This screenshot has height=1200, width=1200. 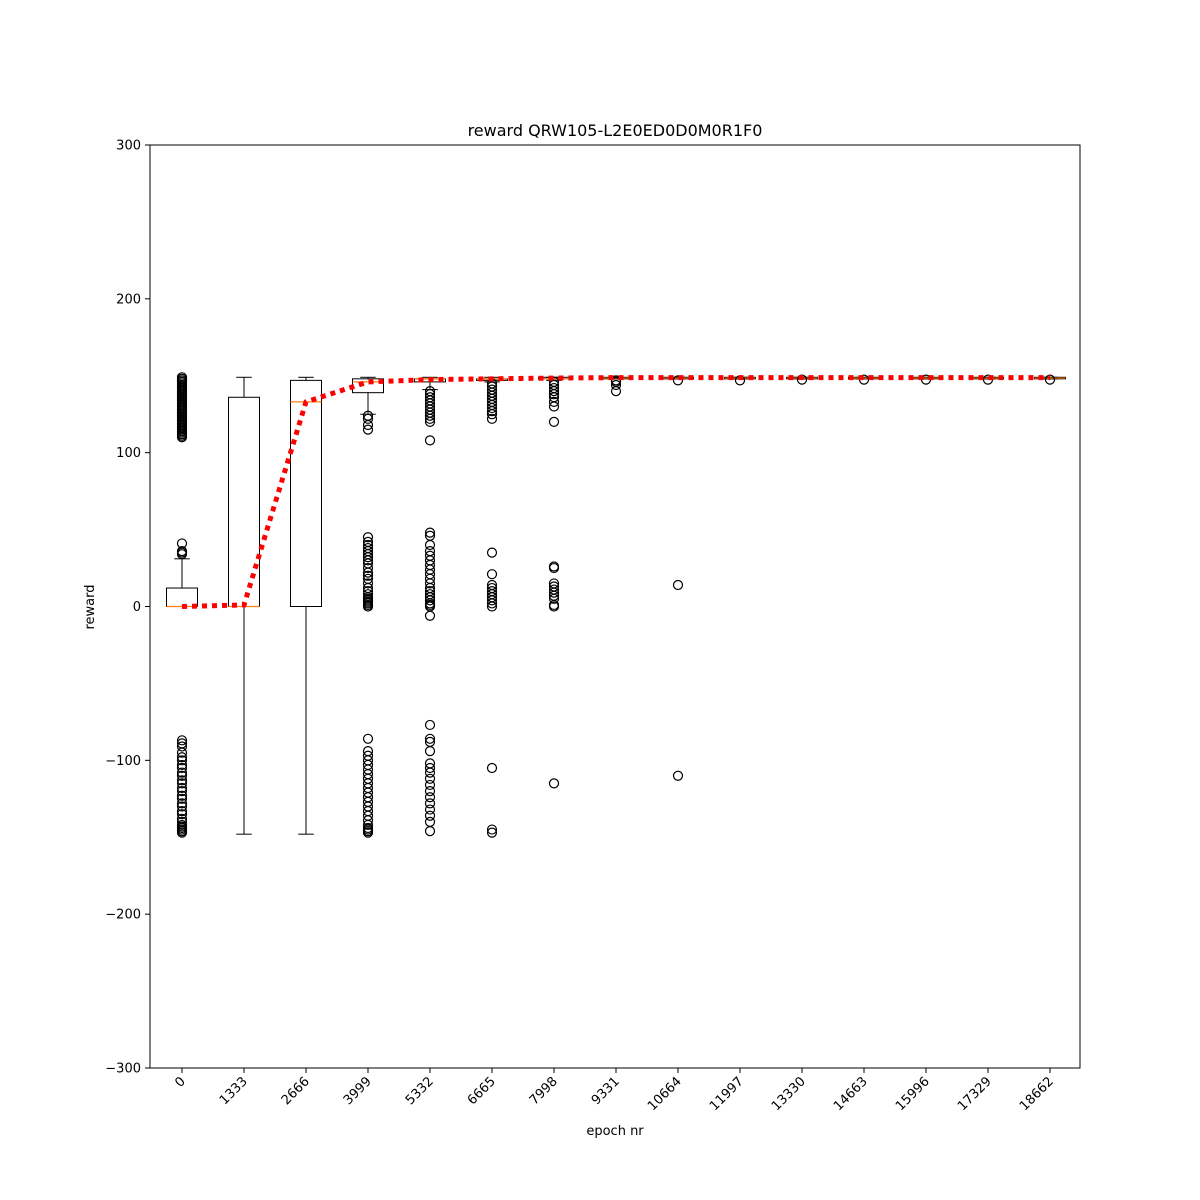 I want to click on y-tick-label: 100, so click(x=128, y=453).